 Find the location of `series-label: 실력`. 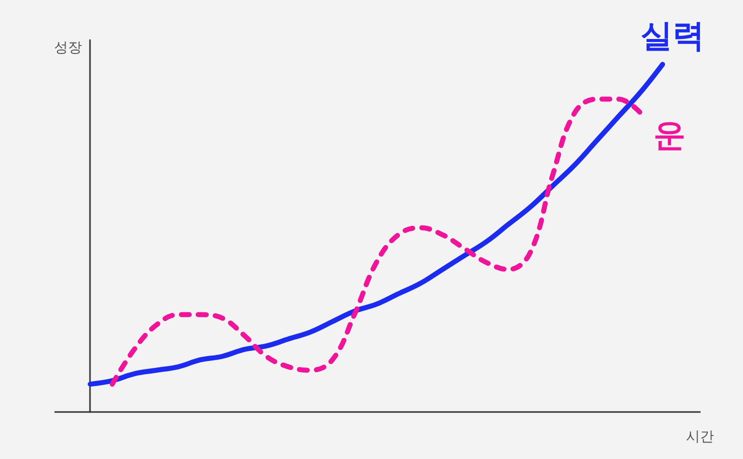

series-label: 실력 is located at coordinates (672, 35).